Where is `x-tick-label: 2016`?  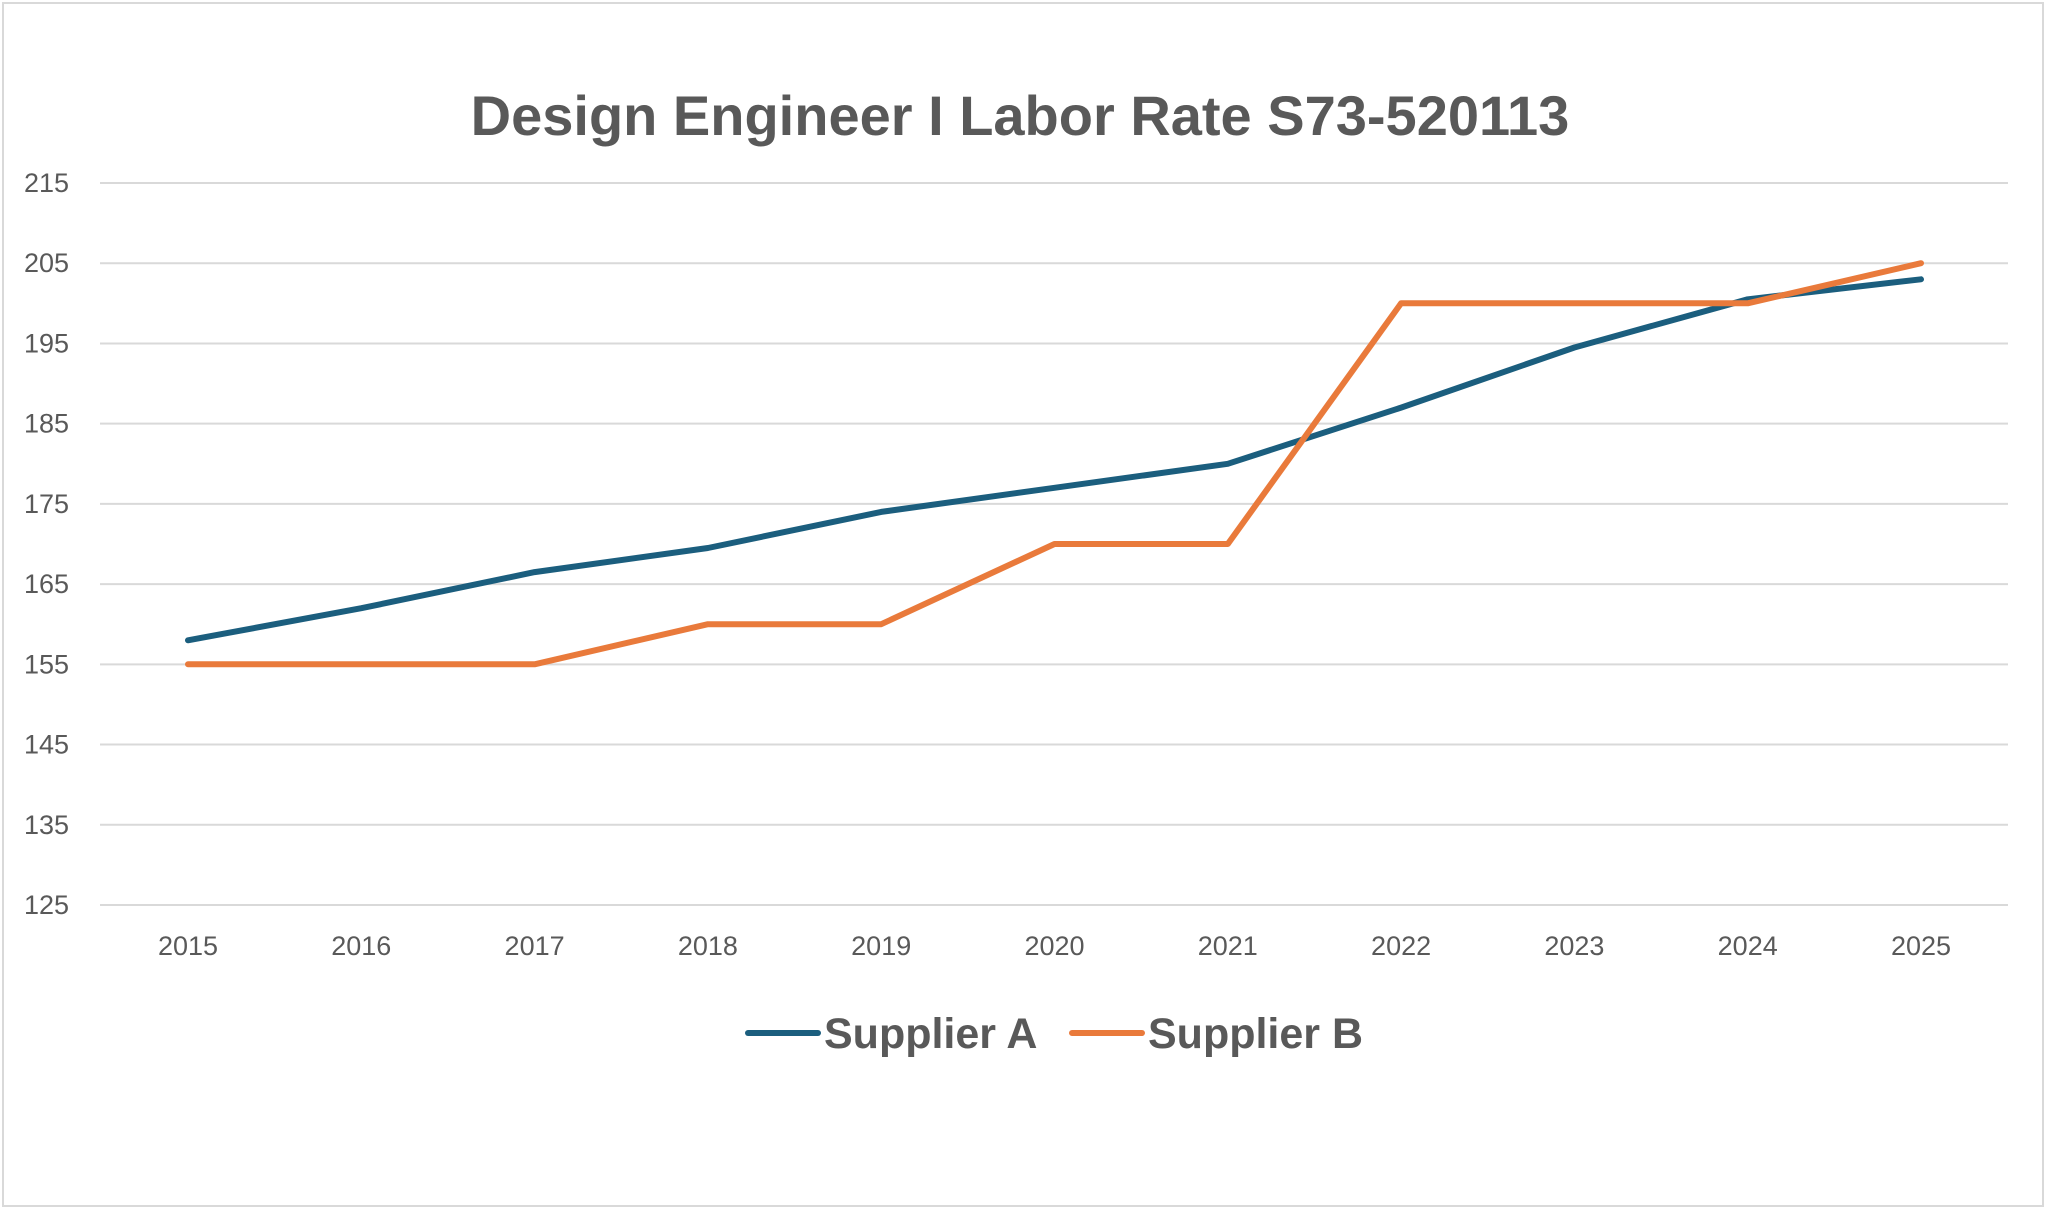 x-tick-label: 2016 is located at coordinates (361, 946).